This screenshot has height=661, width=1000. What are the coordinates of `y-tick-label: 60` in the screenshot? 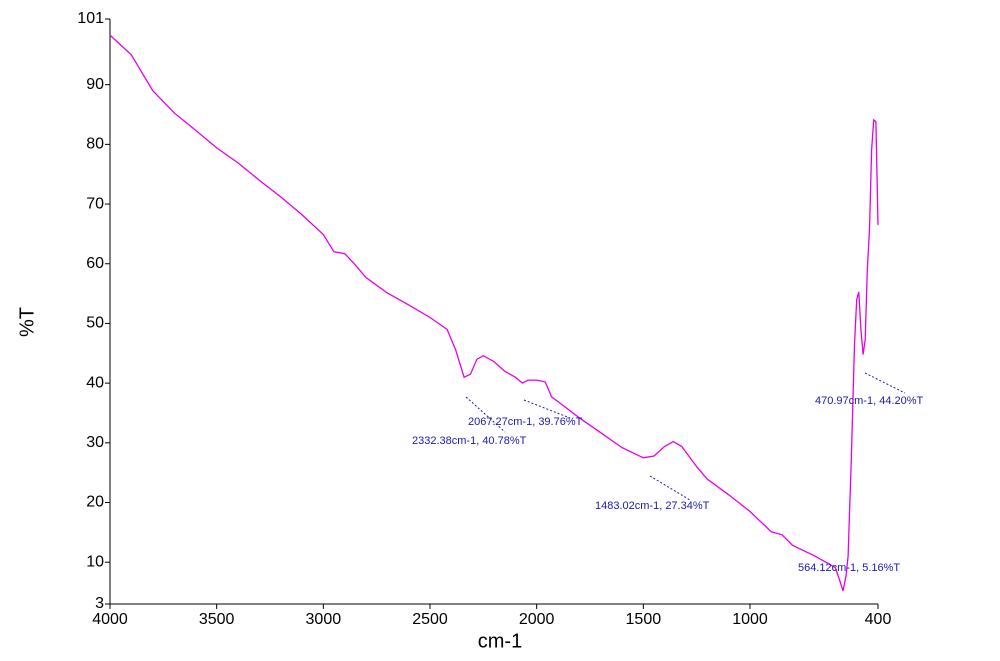 It's located at (95, 263).